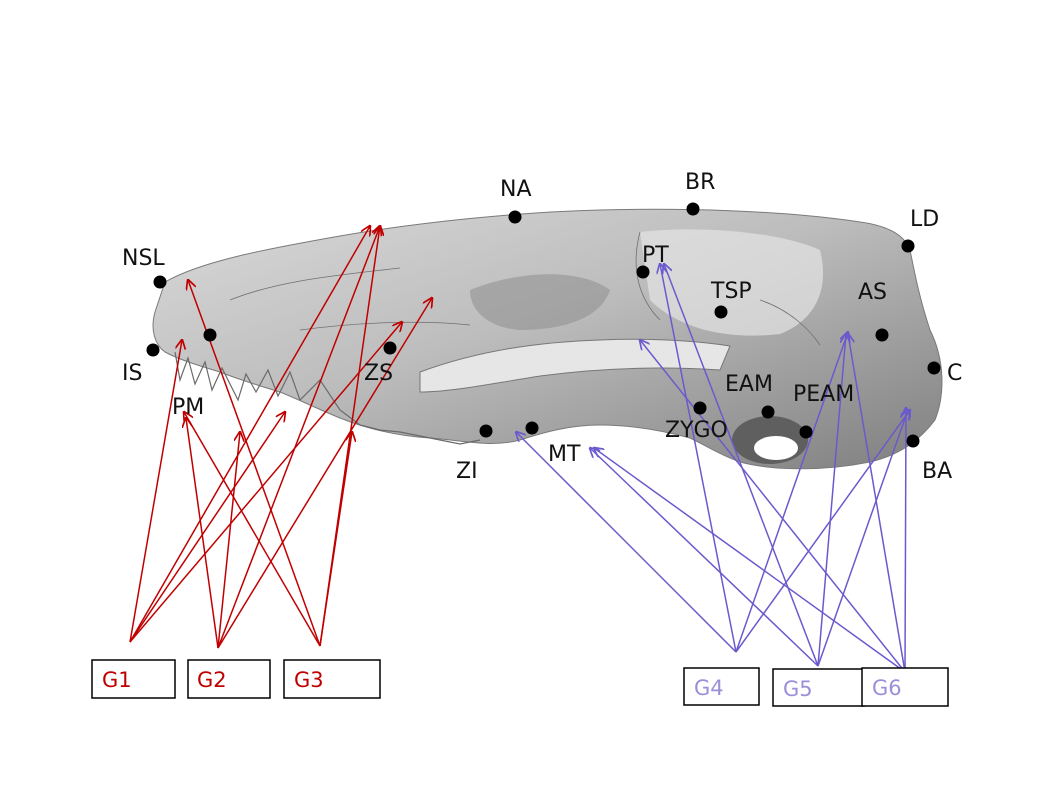 The height and width of the screenshot is (794, 1058). Describe the element at coordinates (194, 374) in the screenshot. I see `landmark-pm: PM` at that location.